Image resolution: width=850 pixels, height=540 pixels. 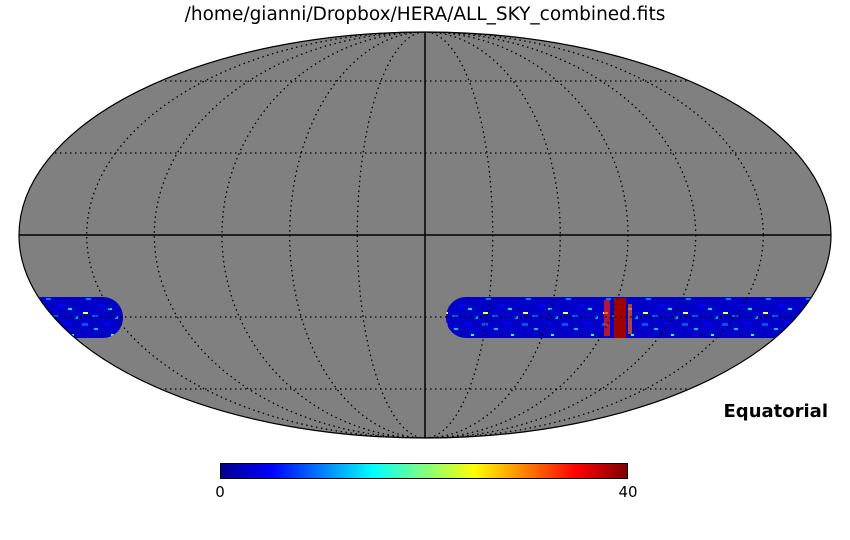 What do you see at coordinates (220, 492) in the screenshot?
I see `colorbar-min-label: 0` at bounding box center [220, 492].